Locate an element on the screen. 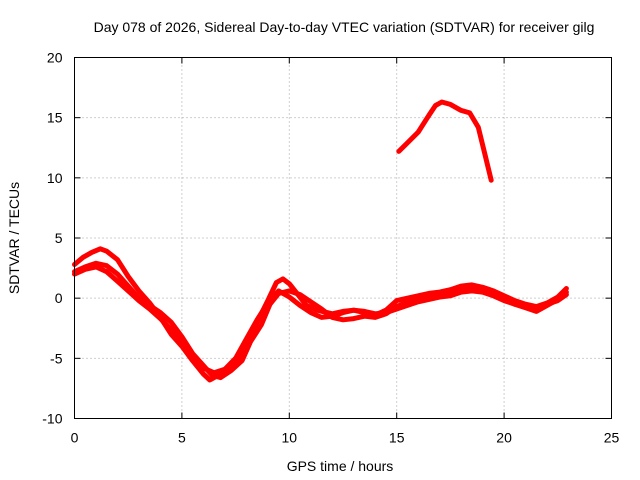  x-tick-label: 10 is located at coordinates (290, 438).